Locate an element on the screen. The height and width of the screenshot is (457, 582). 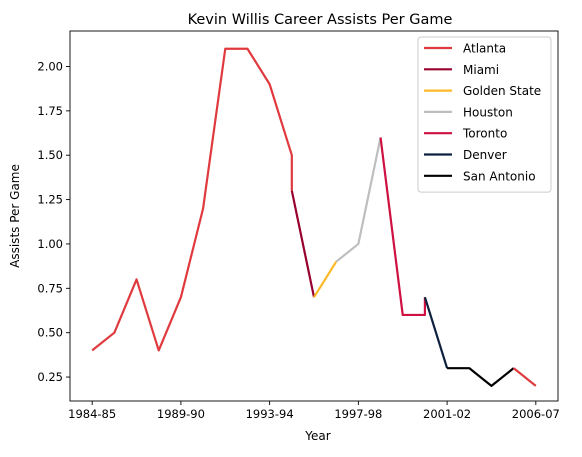
x-tick-label: 2006-07 is located at coordinates (536, 414).